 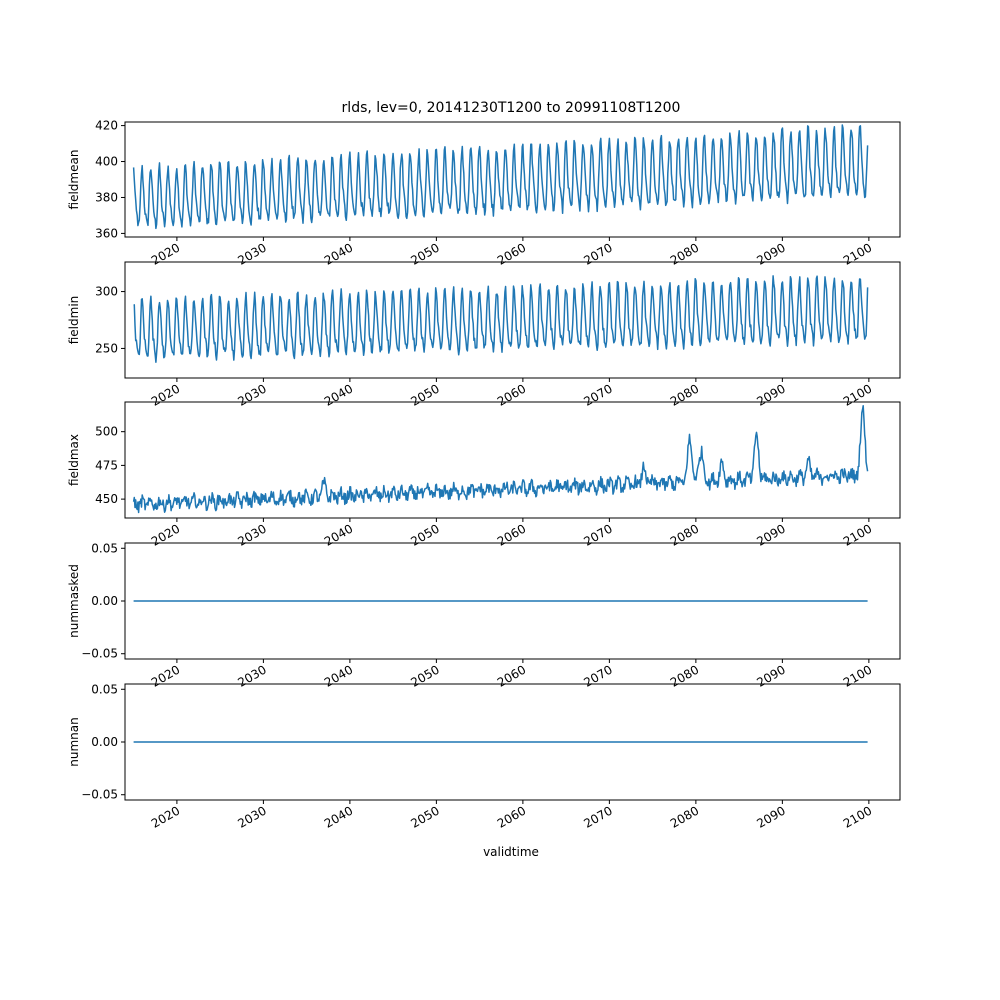 What do you see at coordinates (501, 319) in the screenshot?
I see `series-line-fieldmin` at bounding box center [501, 319].